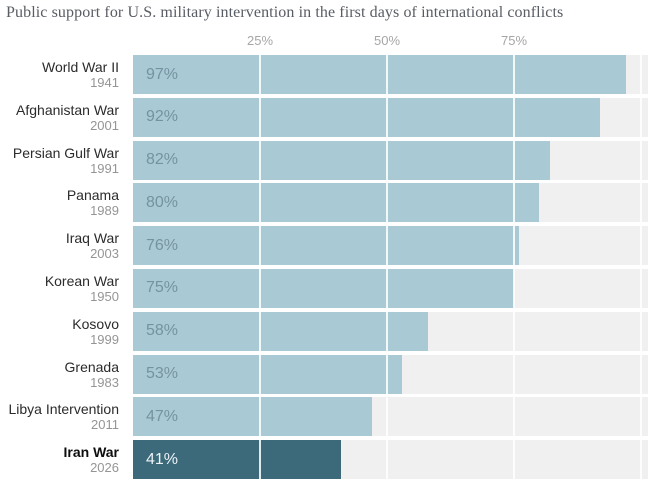 The width and height of the screenshot is (648, 484). I want to click on category-label: Libya Intervention, so click(63, 409).